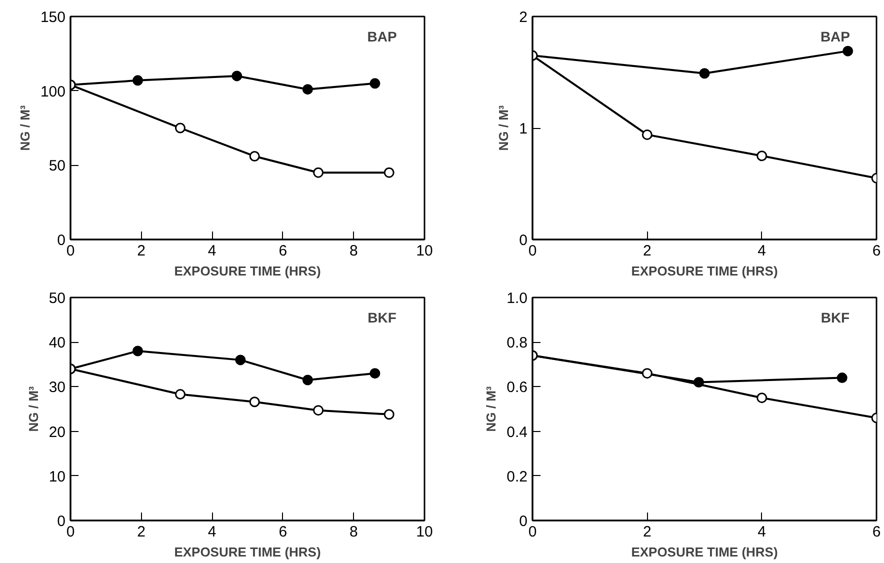  Describe the element at coordinates (517, 298) in the screenshot. I see `y-tick-label: 1.0` at that location.